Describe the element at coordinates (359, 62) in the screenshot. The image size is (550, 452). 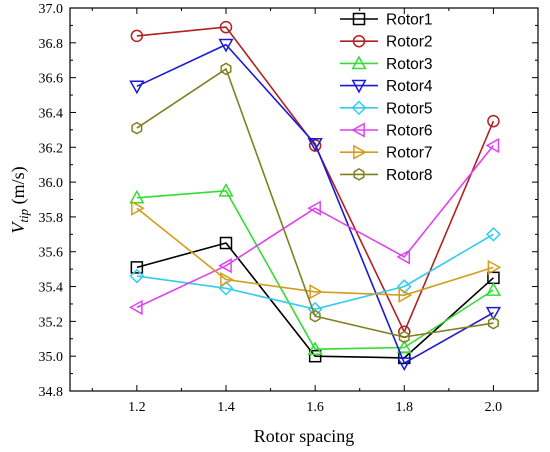
I see `legend-marker-rotor3` at that location.